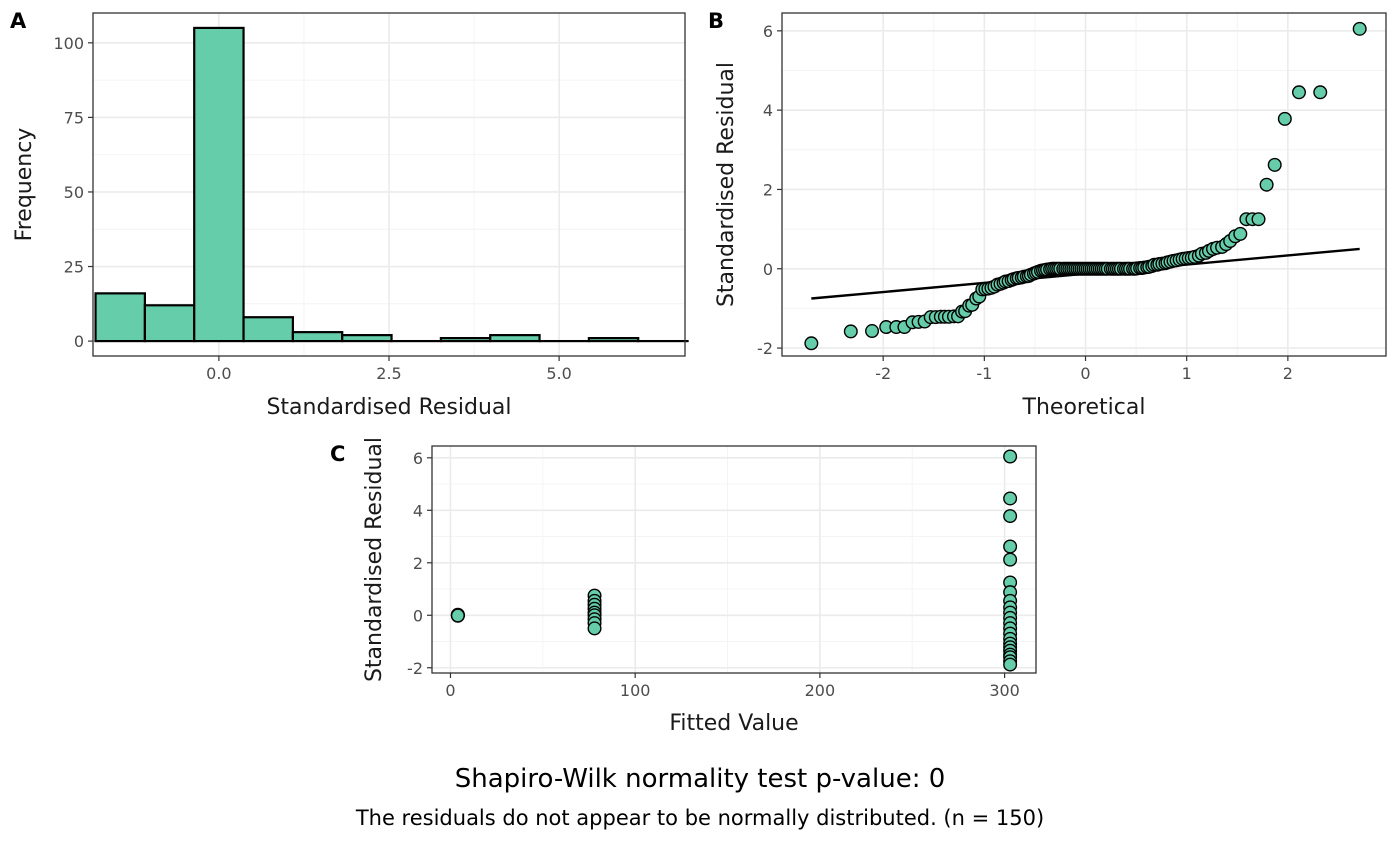 This screenshot has height=866, width=1400. Describe the element at coordinates (1084, 407) in the screenshot. I see `x-axis-title: Theoretical` at that location.